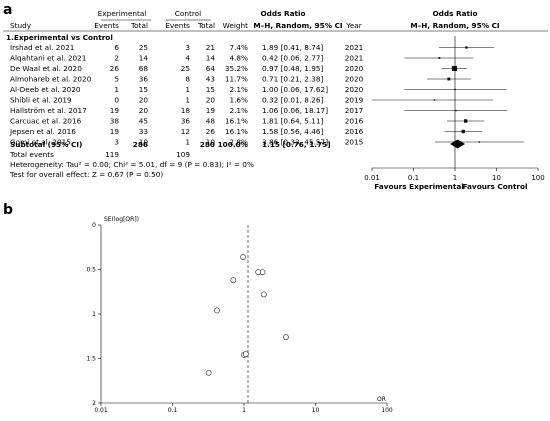  I want to click on study-weight: 2.1%, so click(238, 89).